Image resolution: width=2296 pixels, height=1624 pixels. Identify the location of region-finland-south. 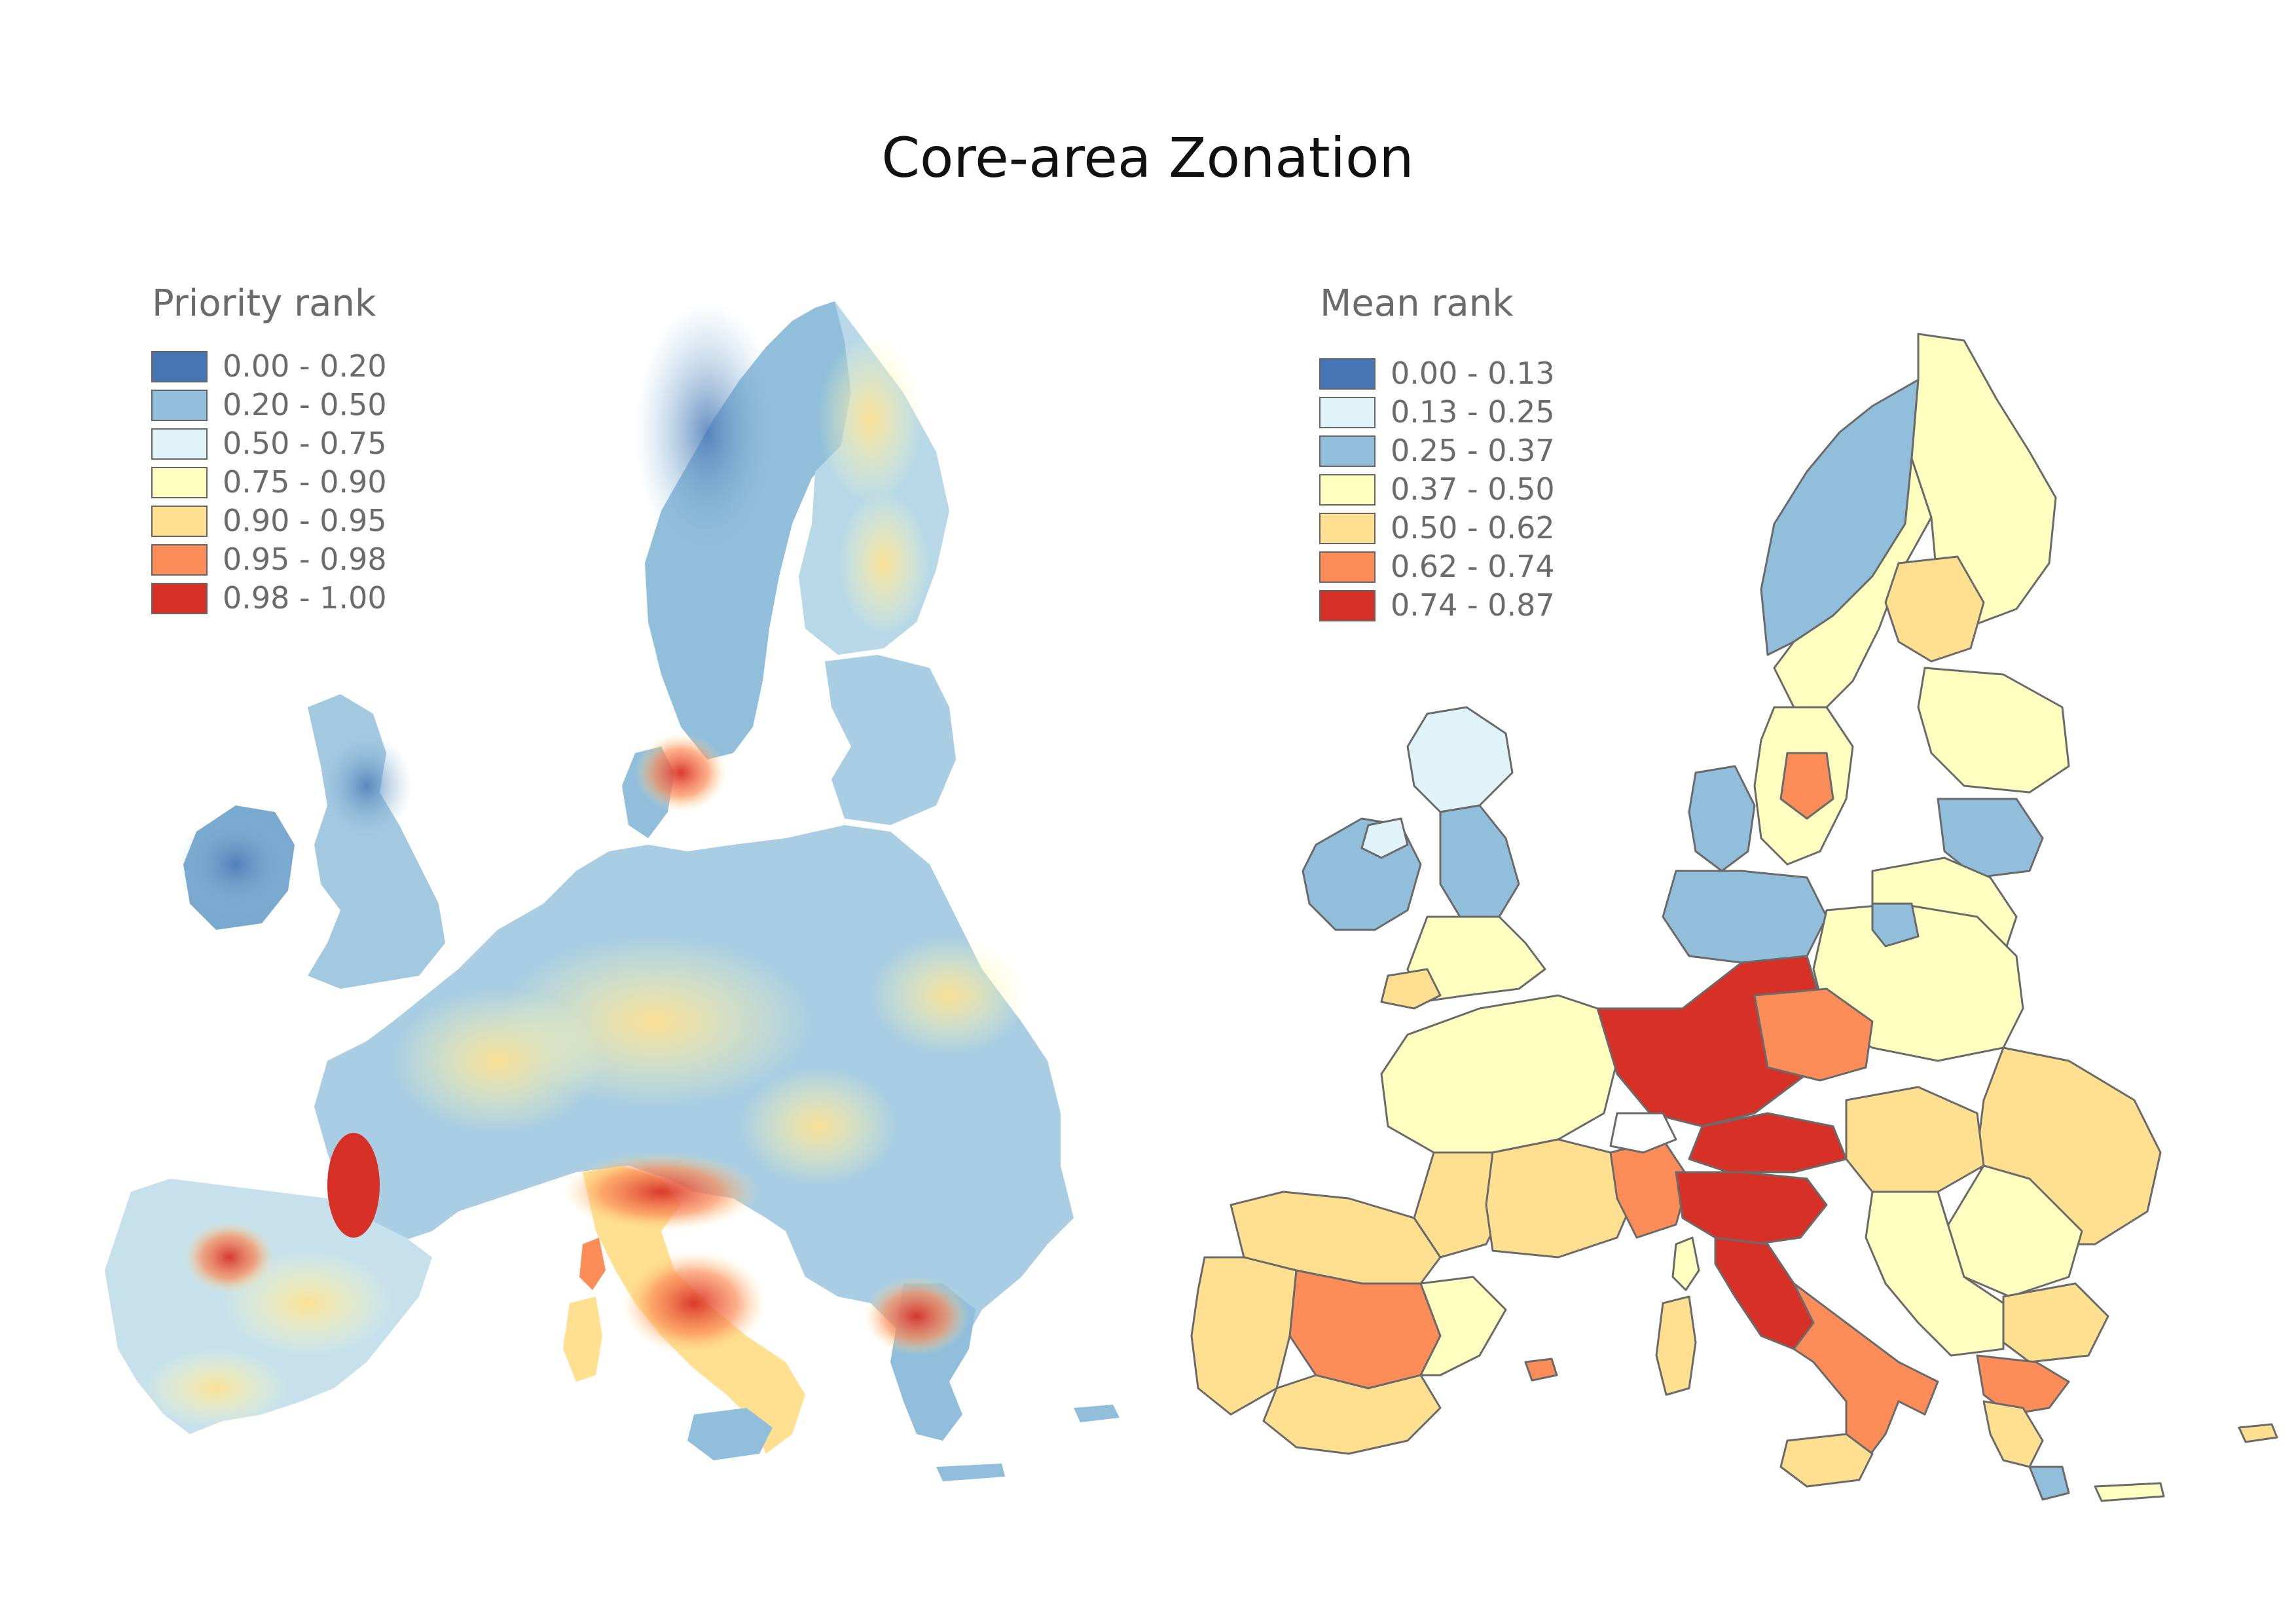
(1993, 730).